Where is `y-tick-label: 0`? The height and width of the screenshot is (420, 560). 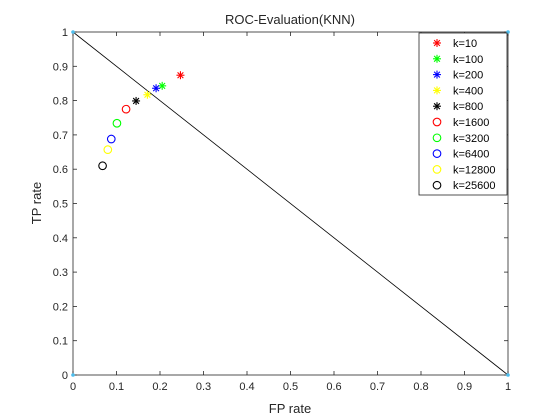 y-tick-label: 0 is located at coordinates (65, 376).